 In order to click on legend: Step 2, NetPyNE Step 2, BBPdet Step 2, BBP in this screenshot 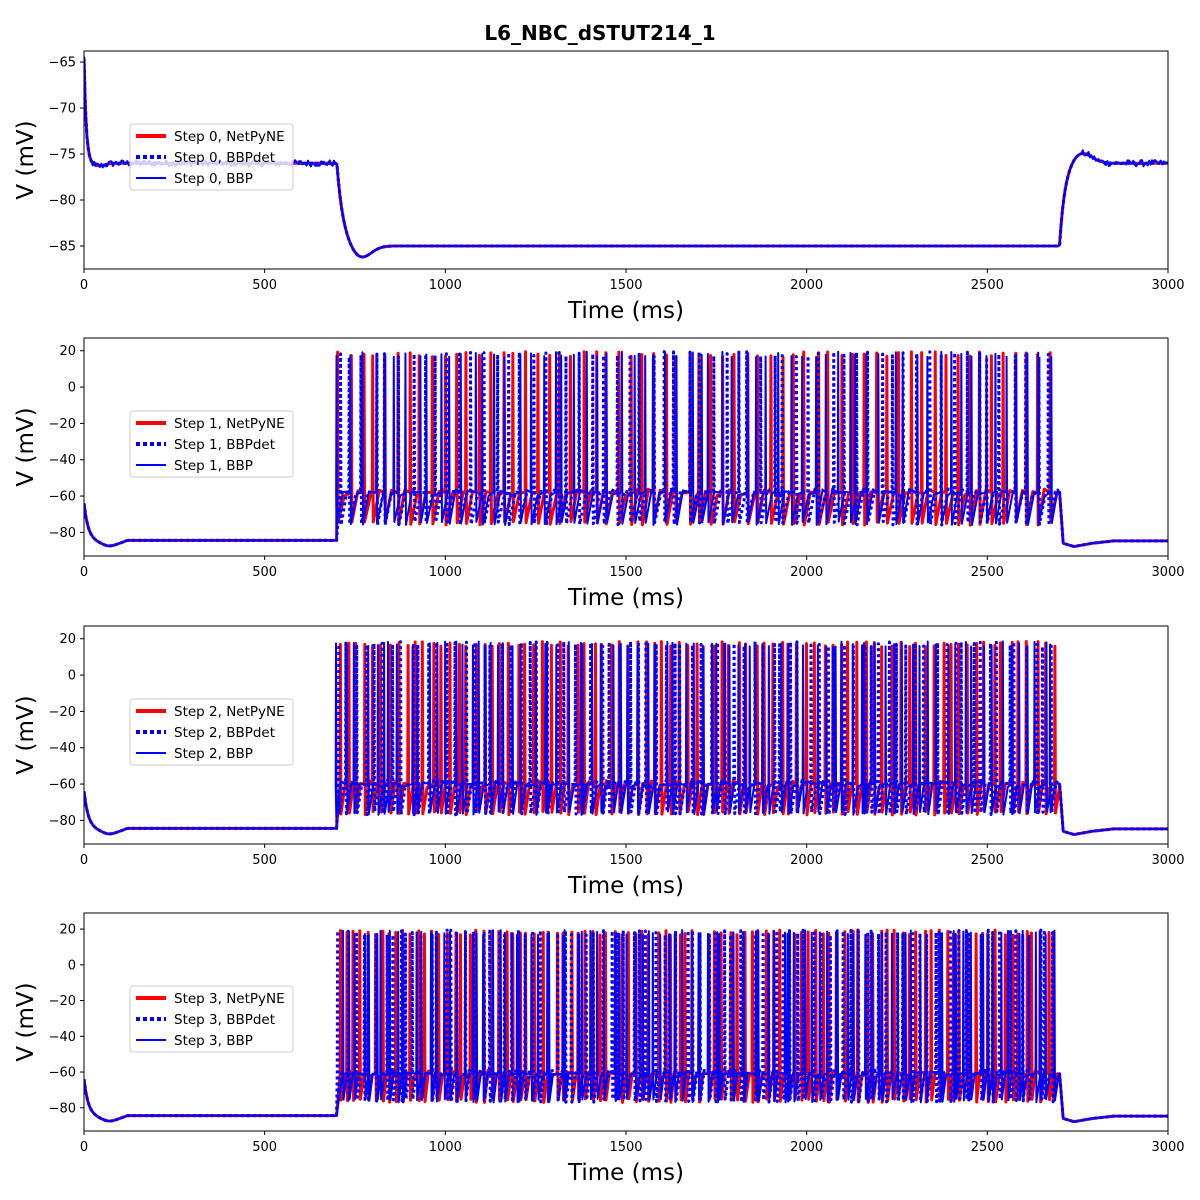, I will do `click(211, 732)`.